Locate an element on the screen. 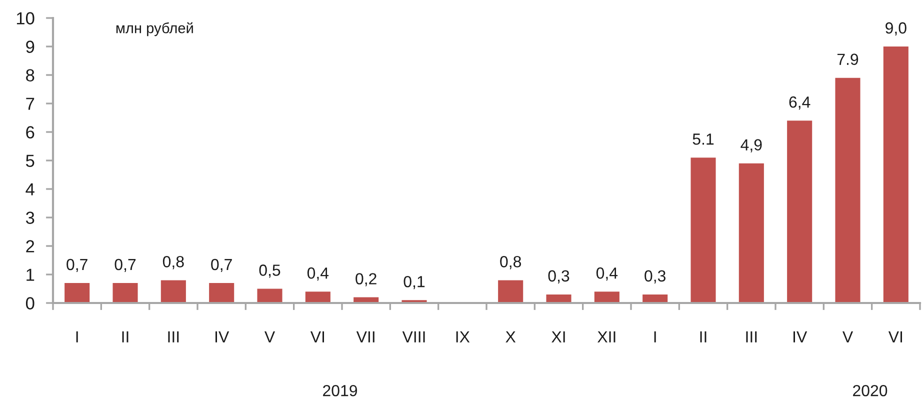 The width and height of the screenshot is (924, 419). y-tick-label: 6 is located at coordinates (30, 132).